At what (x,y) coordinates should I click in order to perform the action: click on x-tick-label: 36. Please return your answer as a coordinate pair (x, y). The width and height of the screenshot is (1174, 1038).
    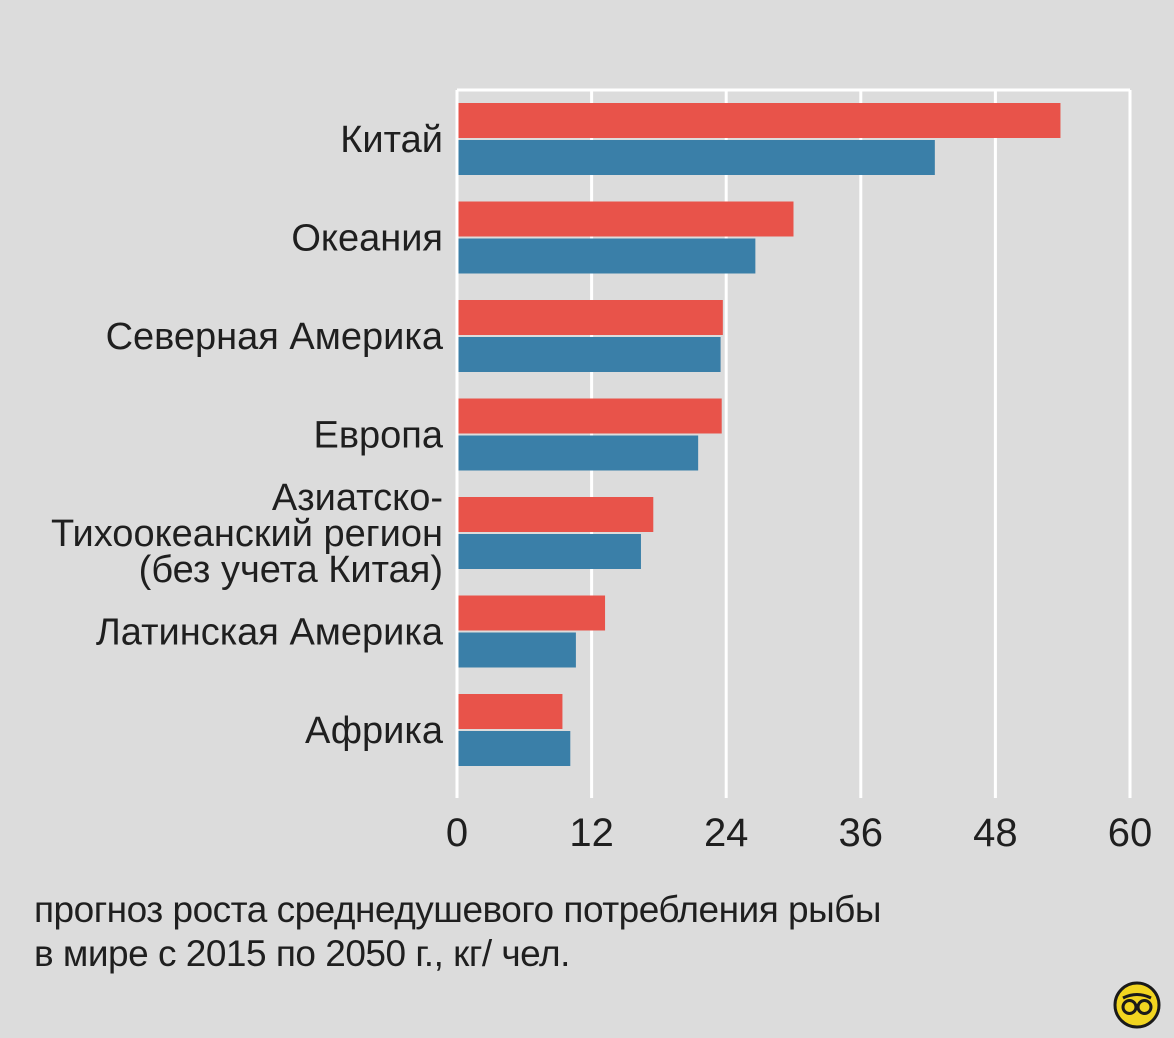
    Looking at the image, I should click on (861, 833).